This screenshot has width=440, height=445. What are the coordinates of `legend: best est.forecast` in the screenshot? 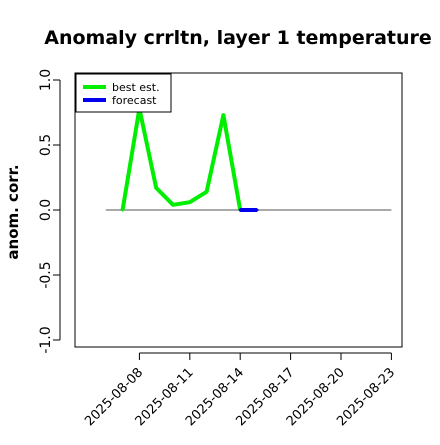 It's located at (123, 93).